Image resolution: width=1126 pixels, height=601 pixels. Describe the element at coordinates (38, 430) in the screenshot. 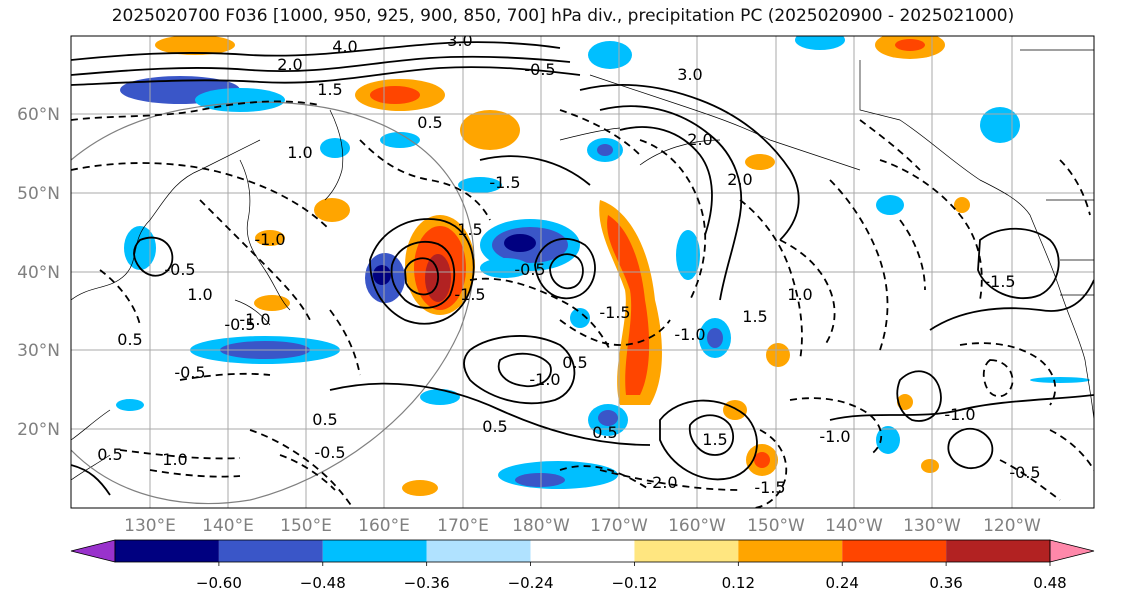

I see `latitude-label: 20°N` at that location.